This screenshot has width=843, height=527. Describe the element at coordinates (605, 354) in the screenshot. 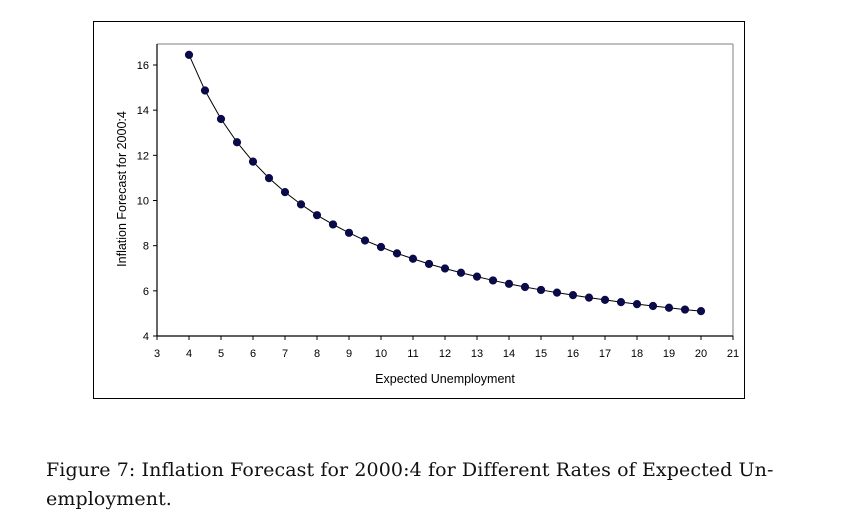

I see `x-tick-label: 17` at that location.